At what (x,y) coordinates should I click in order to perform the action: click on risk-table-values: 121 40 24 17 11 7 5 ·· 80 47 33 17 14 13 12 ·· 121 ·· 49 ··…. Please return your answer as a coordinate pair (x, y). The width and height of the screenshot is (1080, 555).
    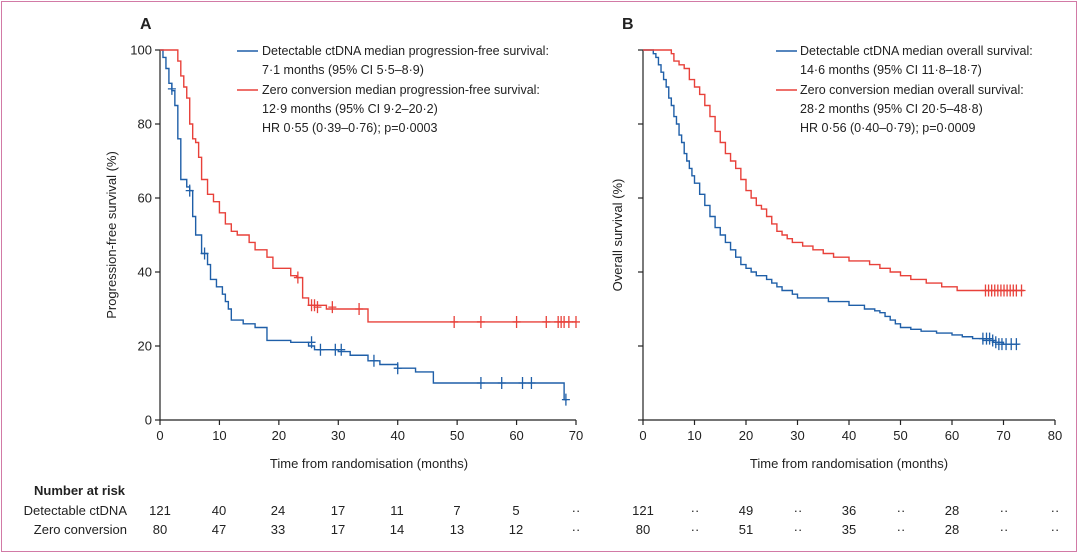
    Looking at the image, I should click on (604, 520).